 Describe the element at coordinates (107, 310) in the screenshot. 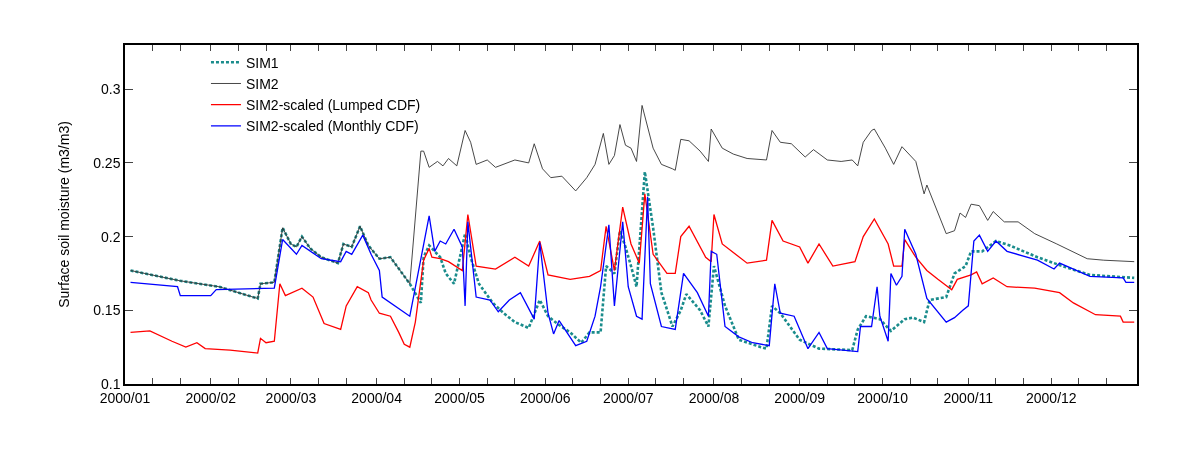

I see `y-tick-label: 0.15` at that location.